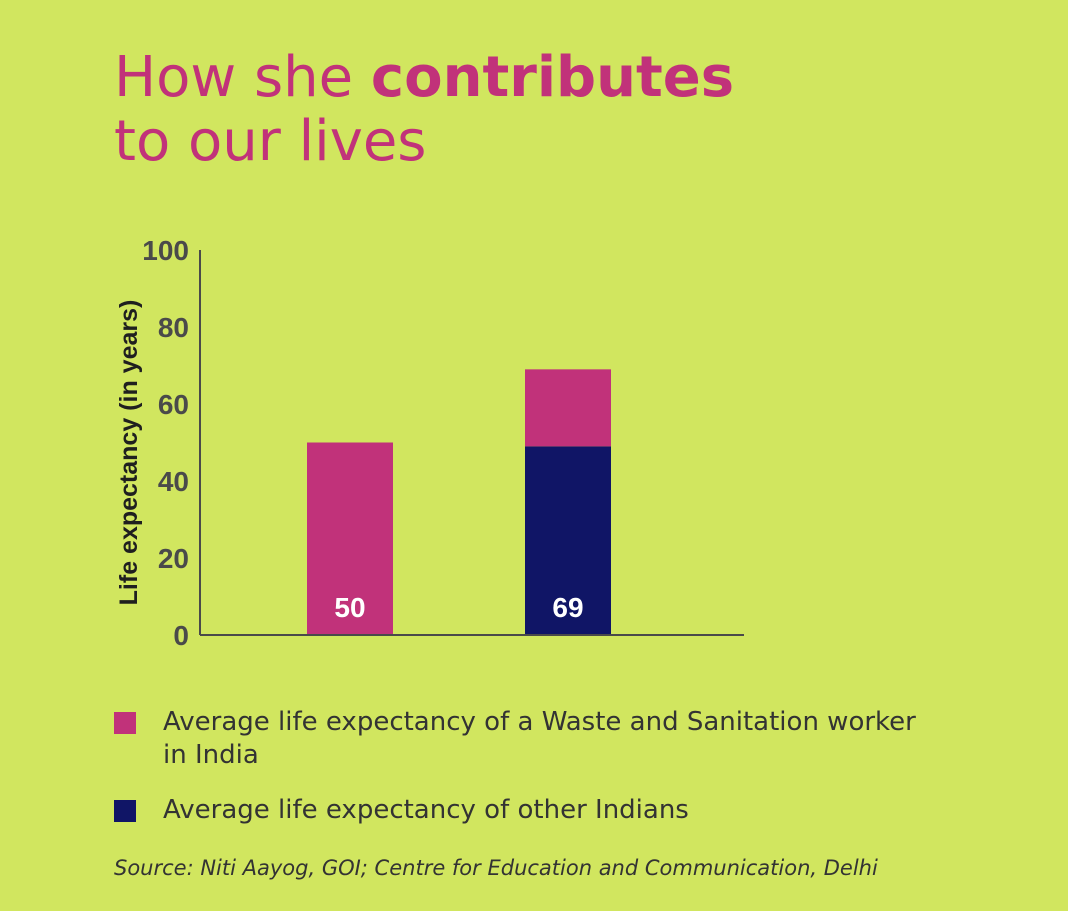 This screenshot has width=1068, height=911. I want to click on bar-data-label: 69, so click(567, 607).